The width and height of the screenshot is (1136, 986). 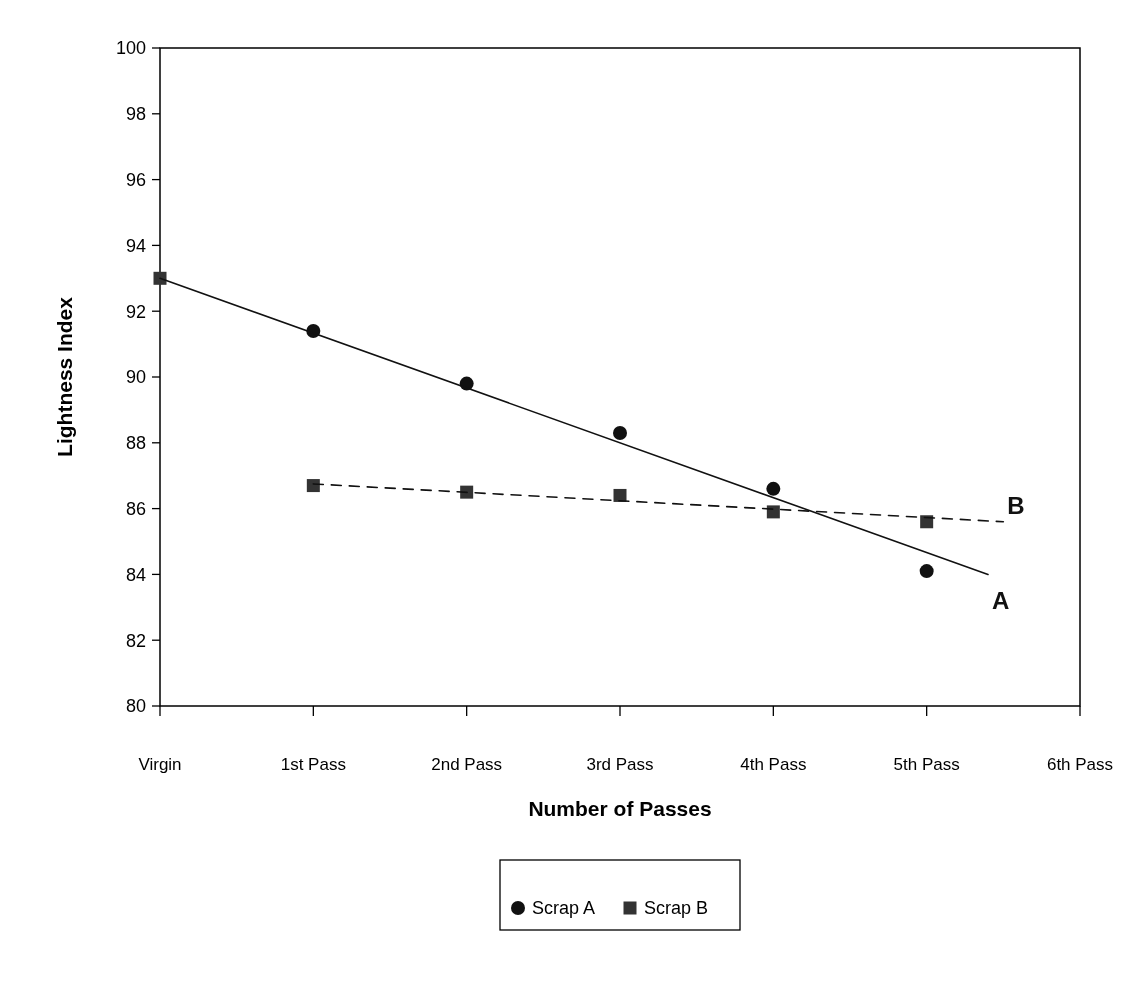 I want to click on y-tick-label: 86, so click(x=135, y=508).